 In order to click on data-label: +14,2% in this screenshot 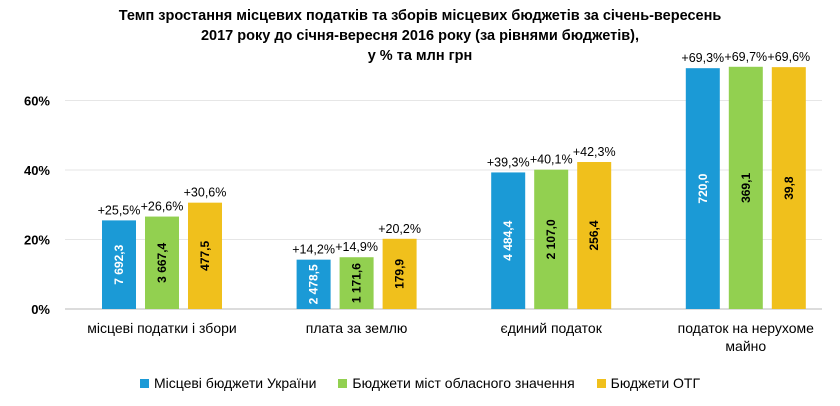, I will do `click(313, 250)`.